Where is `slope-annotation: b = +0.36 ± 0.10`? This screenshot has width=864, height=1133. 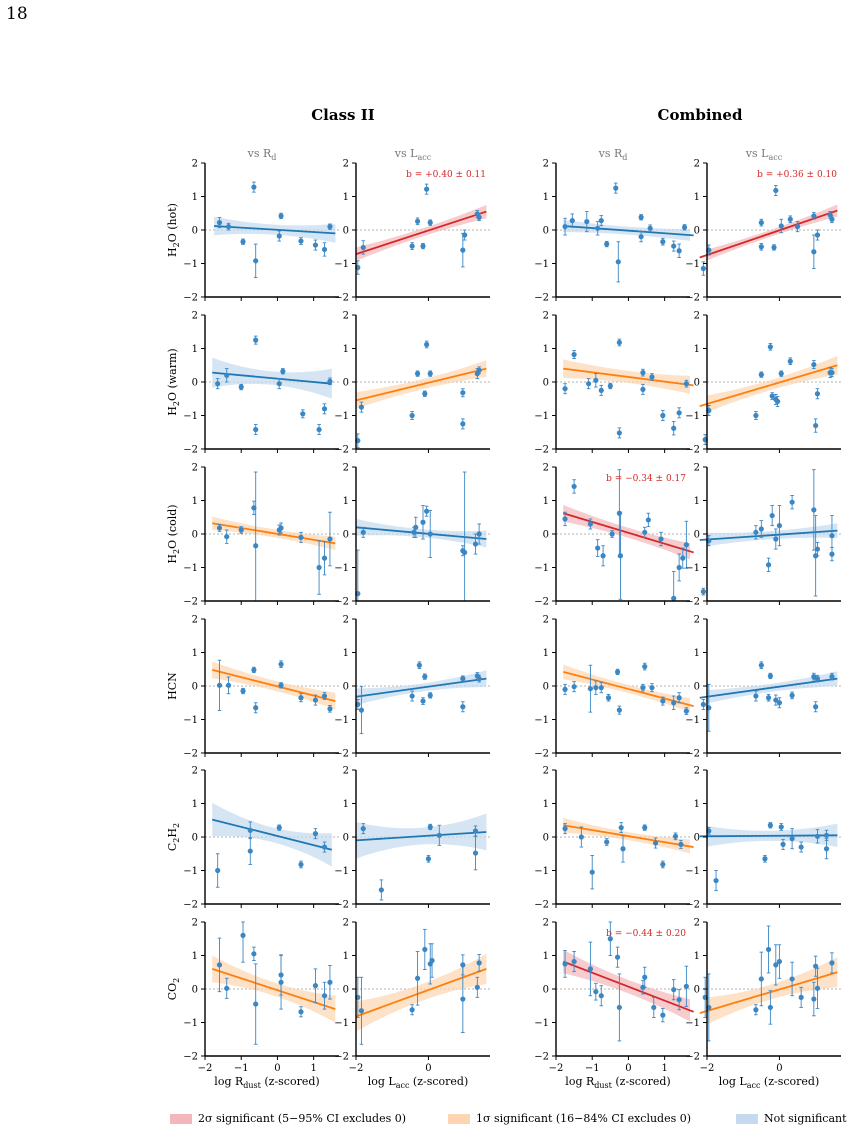
slope-annotation: b = +0.36 ± 0.10 is located at coordinates (797, 175).